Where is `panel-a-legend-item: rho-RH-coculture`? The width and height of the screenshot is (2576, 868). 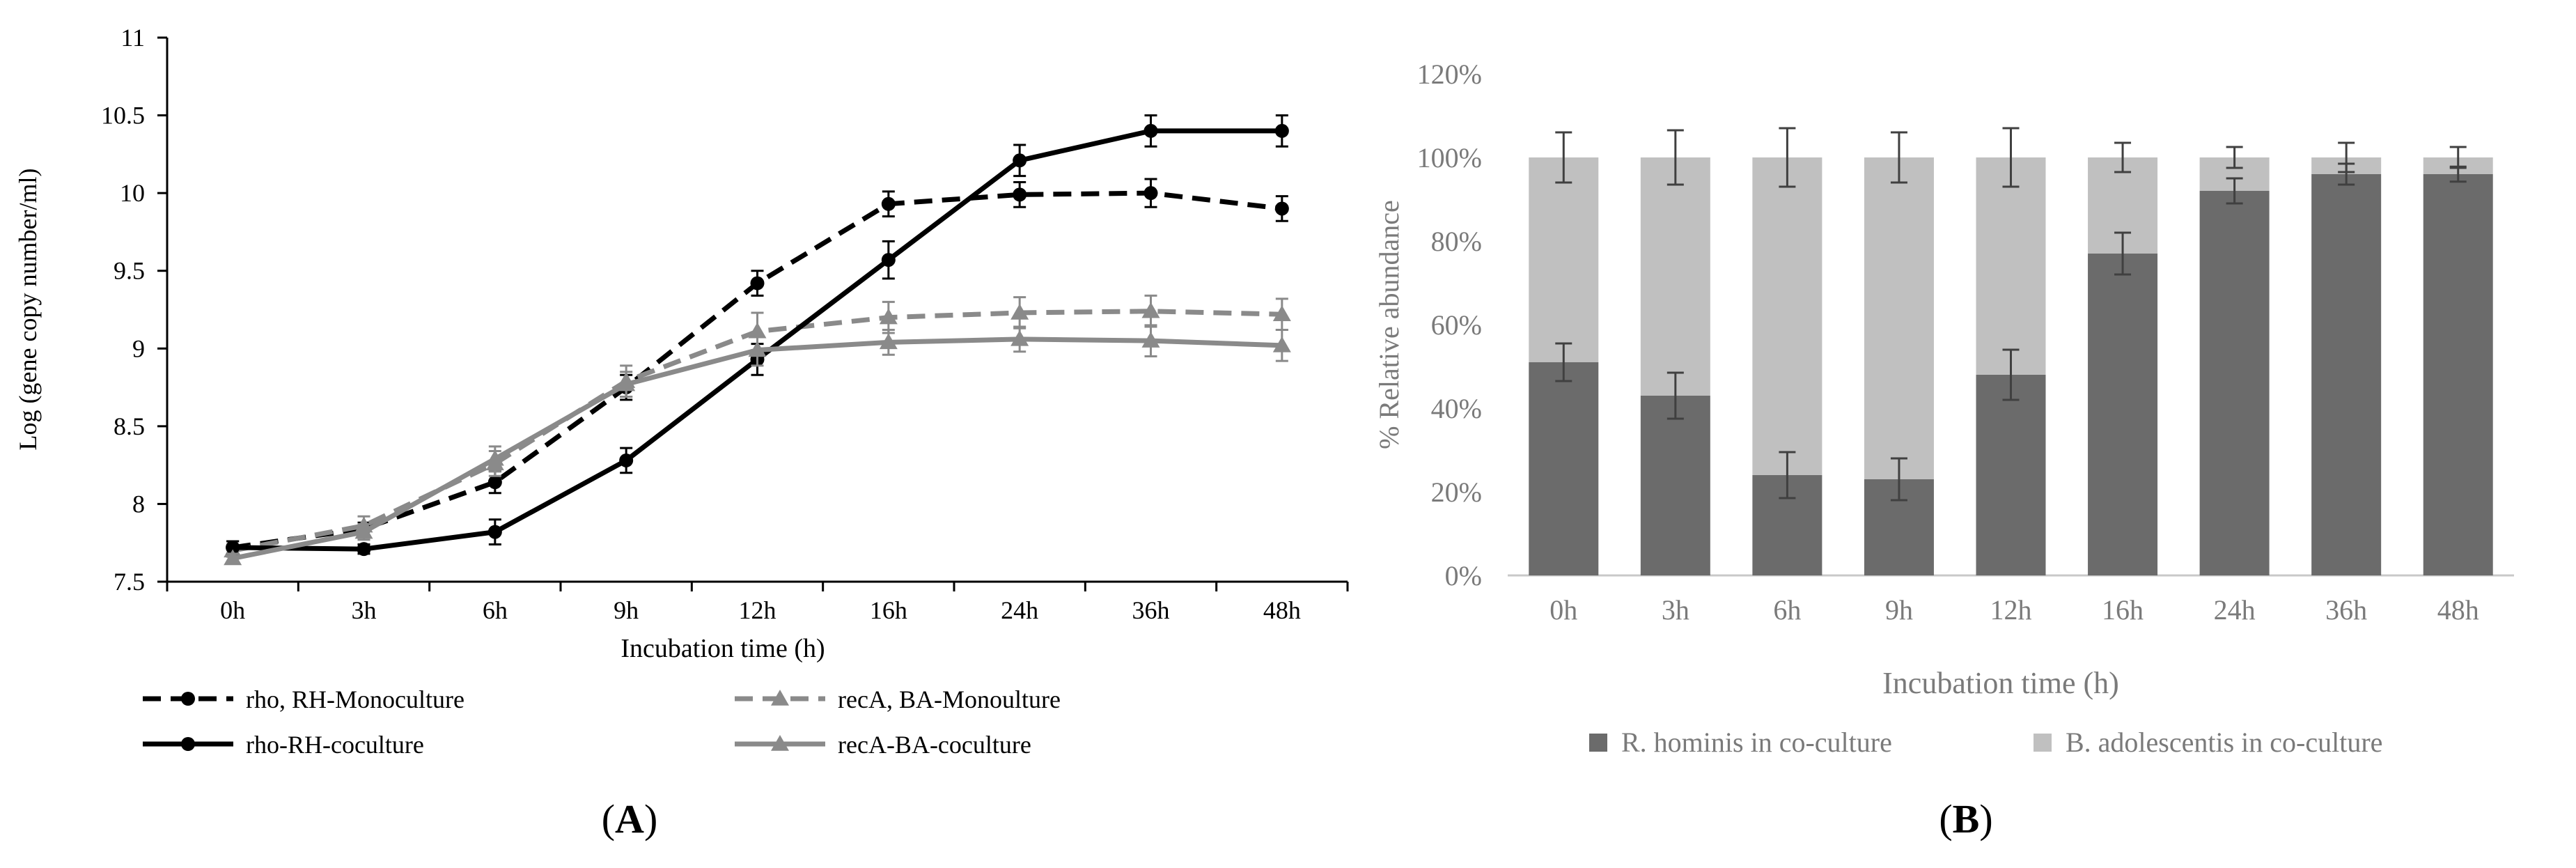
panel-a-legend-item: rho-RH-coculture is located at coordinates (284, 745).